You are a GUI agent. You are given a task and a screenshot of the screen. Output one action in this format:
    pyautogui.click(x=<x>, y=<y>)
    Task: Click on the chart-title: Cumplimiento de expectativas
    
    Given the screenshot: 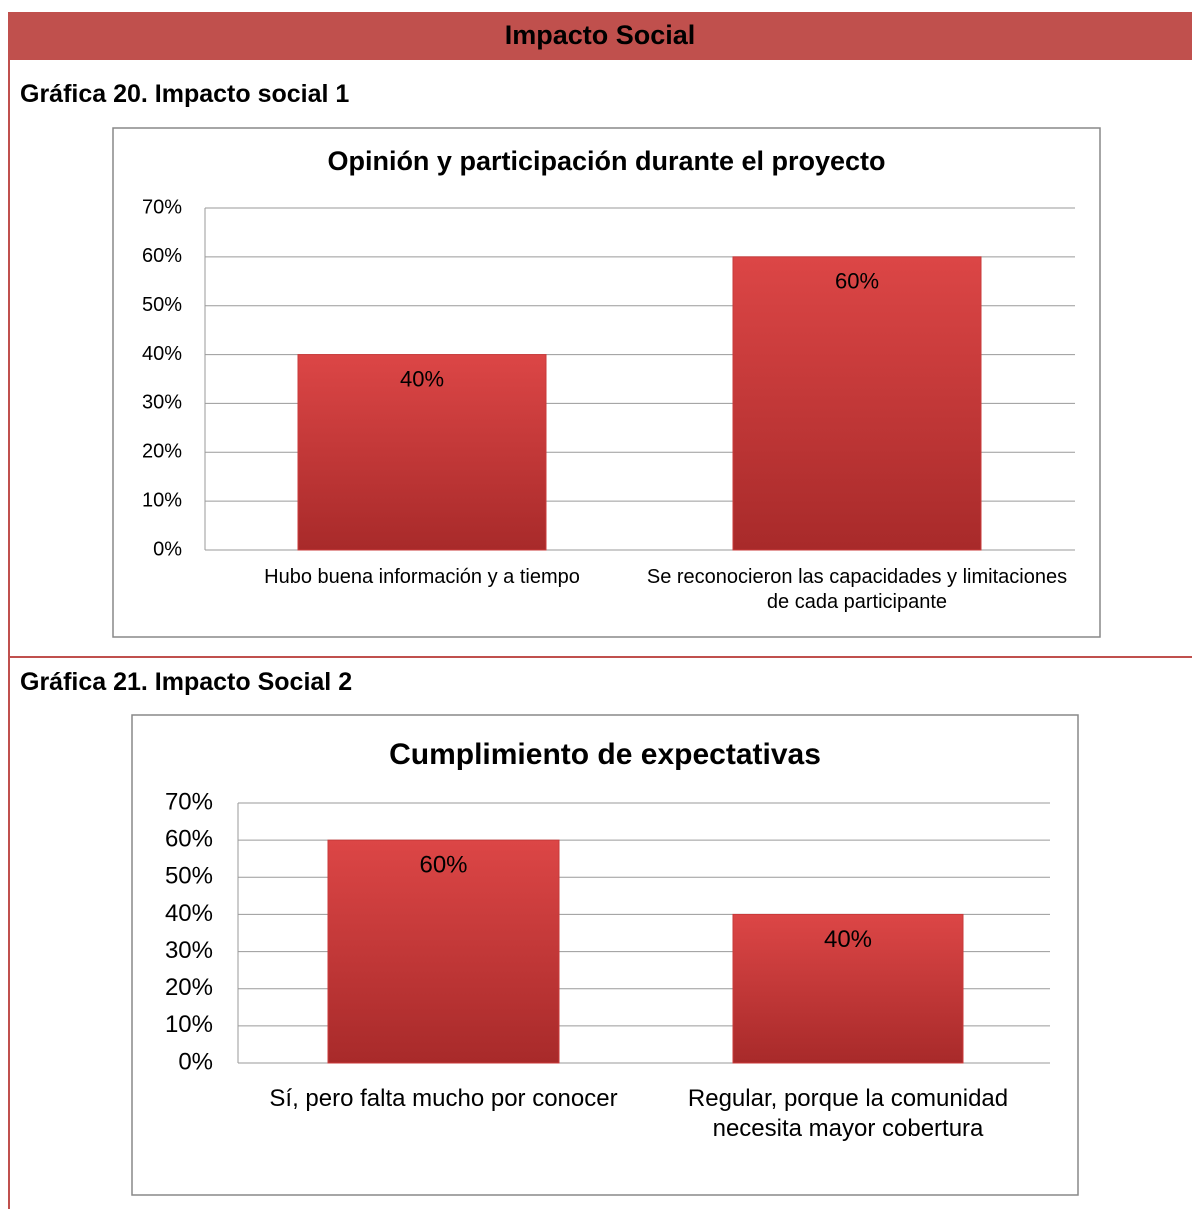 What is the action you would take?
    pyautogui.click(x=605, y=754)
    